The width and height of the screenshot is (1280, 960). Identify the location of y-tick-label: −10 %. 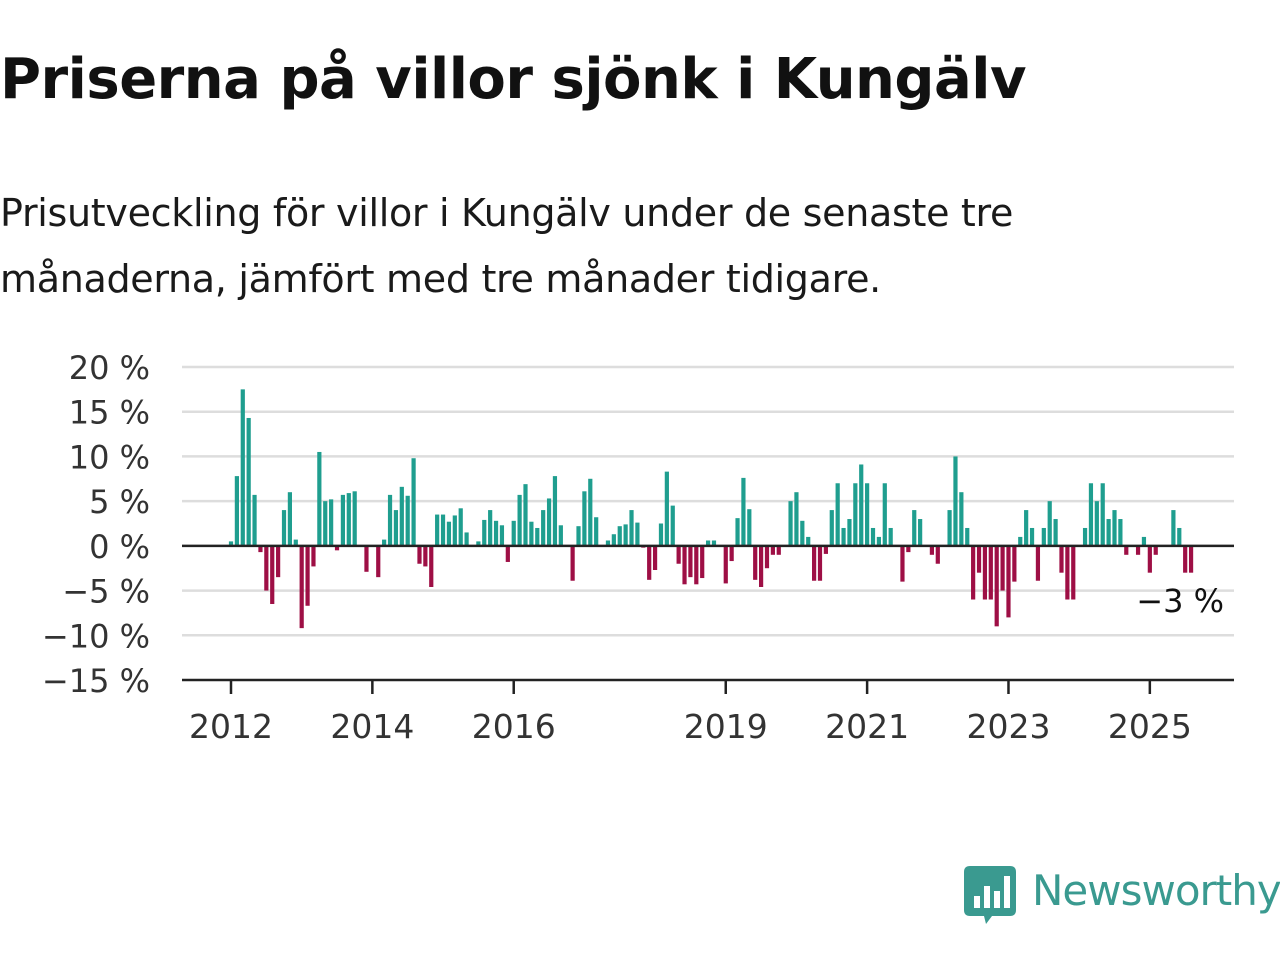
(96, 636).